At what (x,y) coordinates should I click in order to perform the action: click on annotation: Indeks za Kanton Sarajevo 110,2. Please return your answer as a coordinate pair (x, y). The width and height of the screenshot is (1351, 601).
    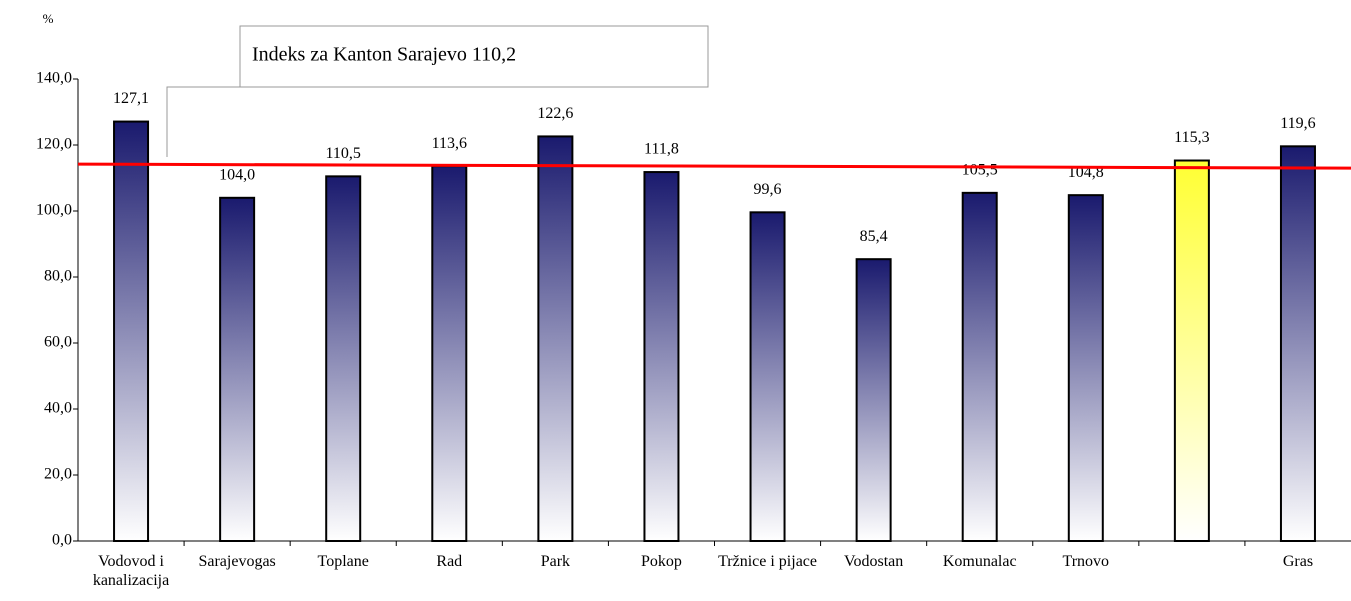
    Looking at the image, I should click on (384, 55).